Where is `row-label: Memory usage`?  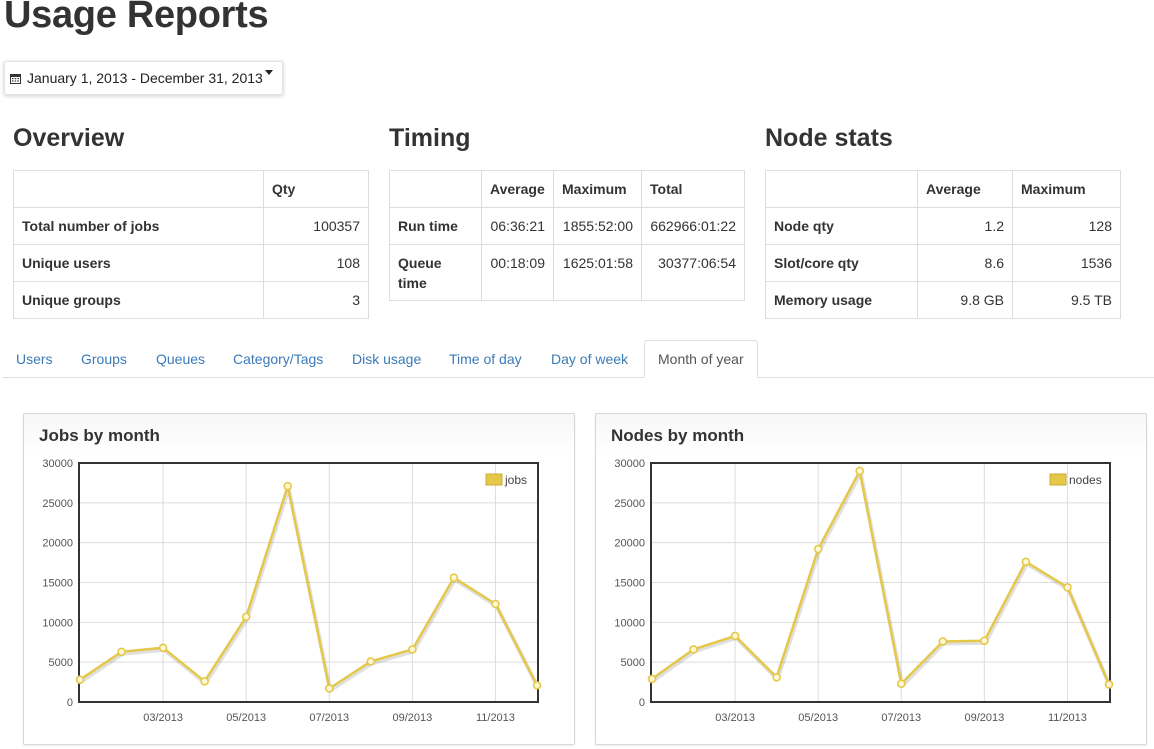 row-label: Memory usage is located at coordinates (841, 300).